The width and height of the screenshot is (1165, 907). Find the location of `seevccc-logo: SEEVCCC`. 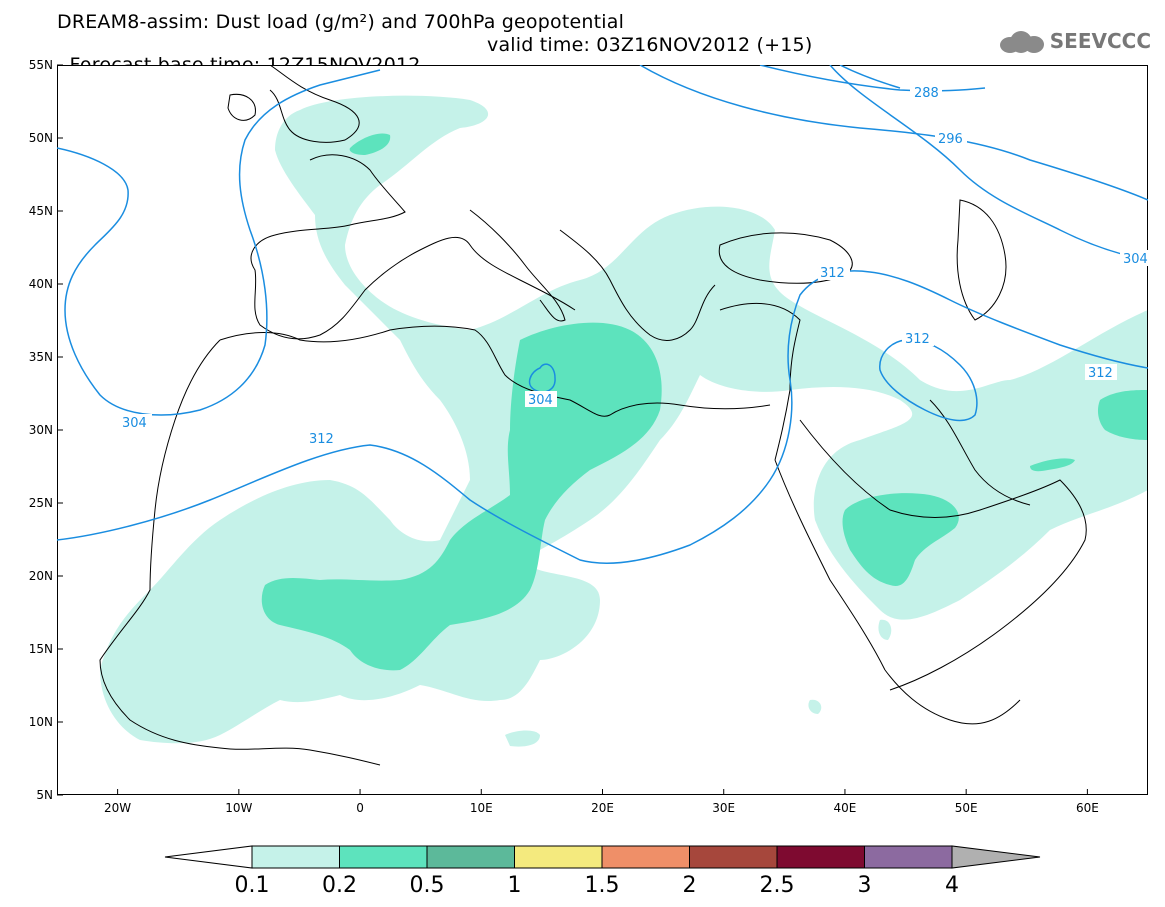

seevccc-logo: SEEVCCC is located at coordinates (1074, 41).